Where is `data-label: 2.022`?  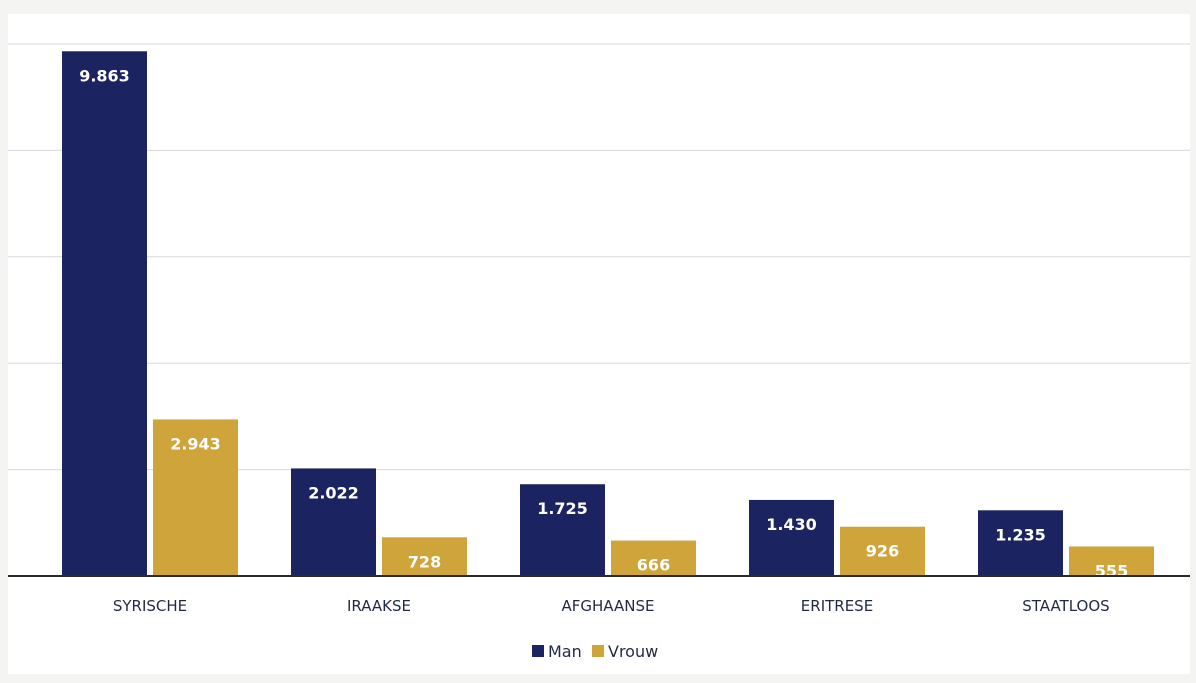 data-label: 2.022 is located at coordinates (333, 492).